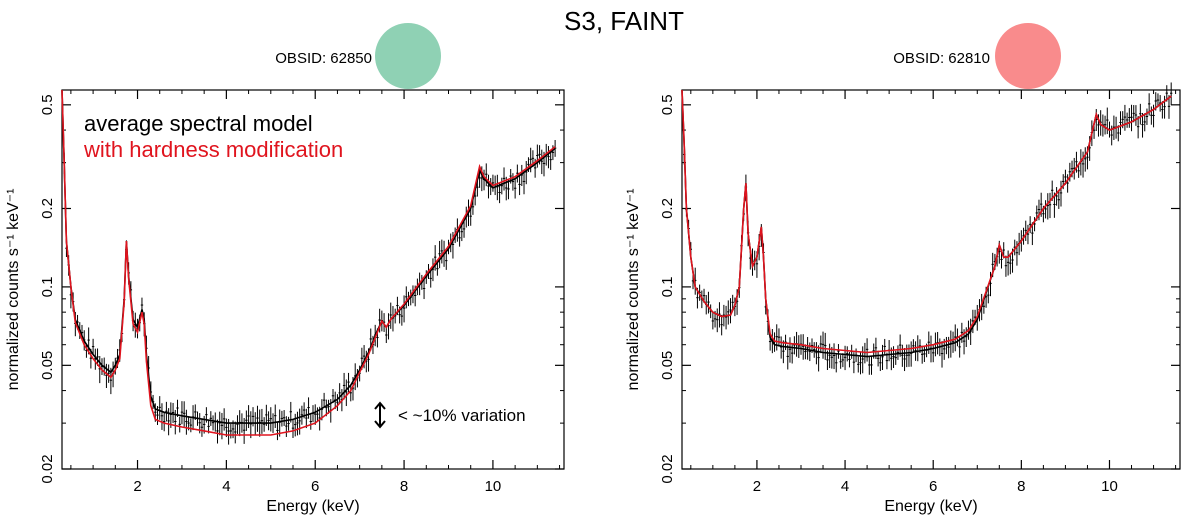 This screenshot has height=517, width=1200. I want to click on variation-annotation: < ~10% variation, so click(462, 415).